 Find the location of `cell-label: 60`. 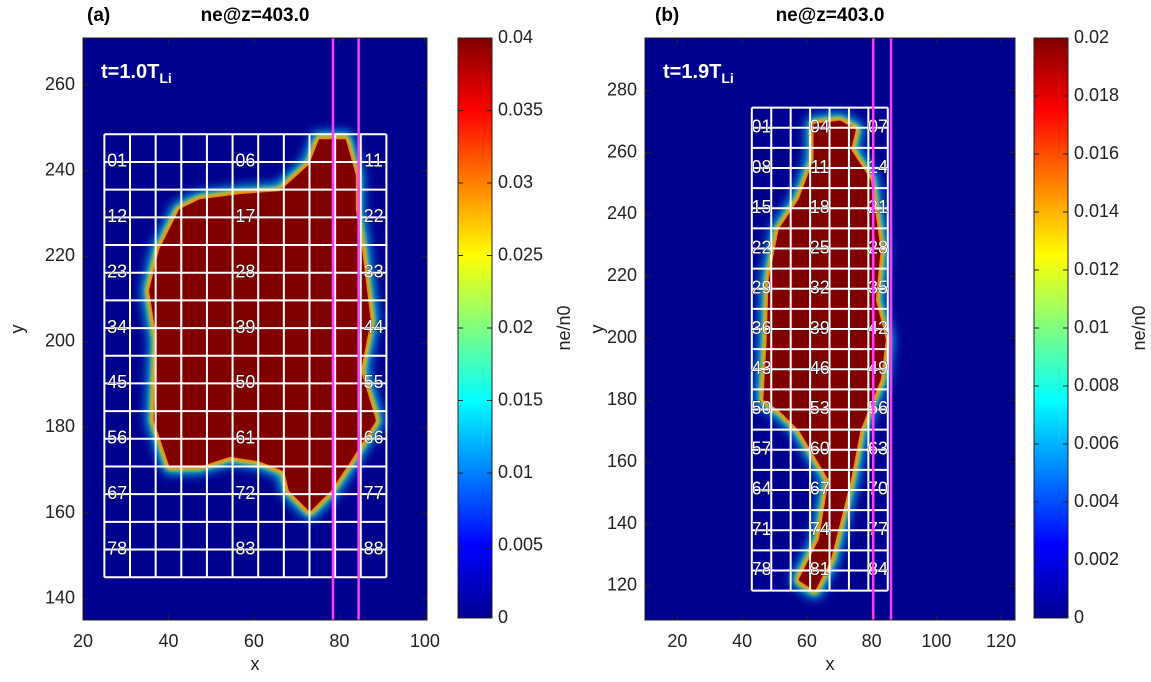

cell-label: 60 is located at coordinates (820, 448).